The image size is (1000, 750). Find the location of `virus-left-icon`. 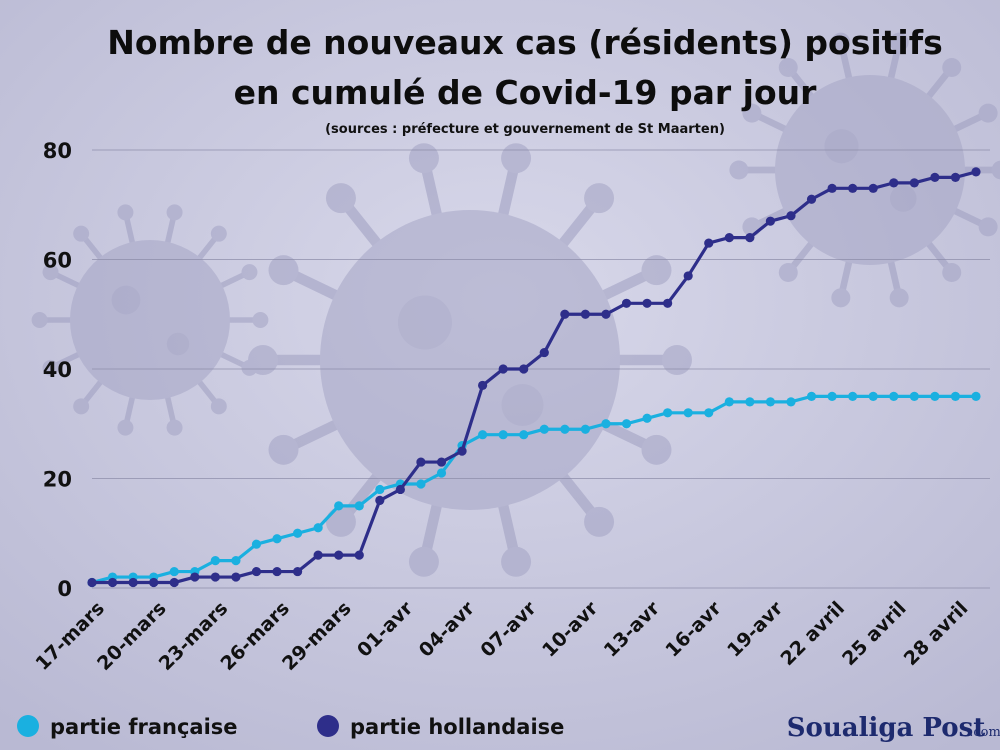

virus-left-icon is located at coordinates (150, 320).